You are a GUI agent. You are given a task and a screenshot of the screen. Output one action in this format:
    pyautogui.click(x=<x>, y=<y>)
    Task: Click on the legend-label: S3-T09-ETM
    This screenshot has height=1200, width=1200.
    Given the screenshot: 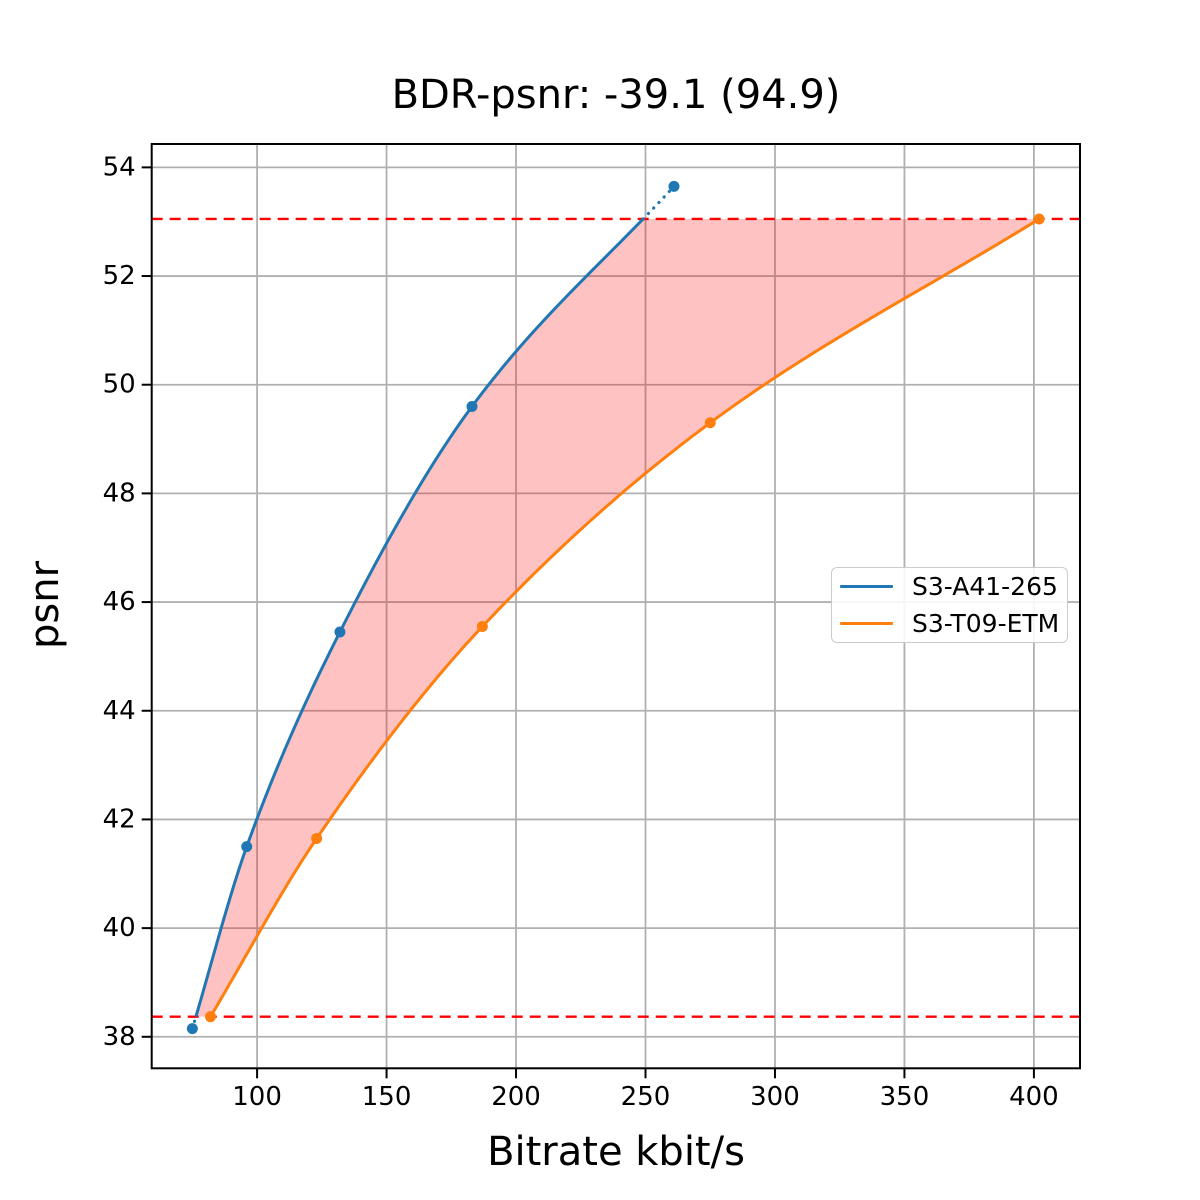 What is the action you would take?
    pyautogui.click(x=986, y=623)
    